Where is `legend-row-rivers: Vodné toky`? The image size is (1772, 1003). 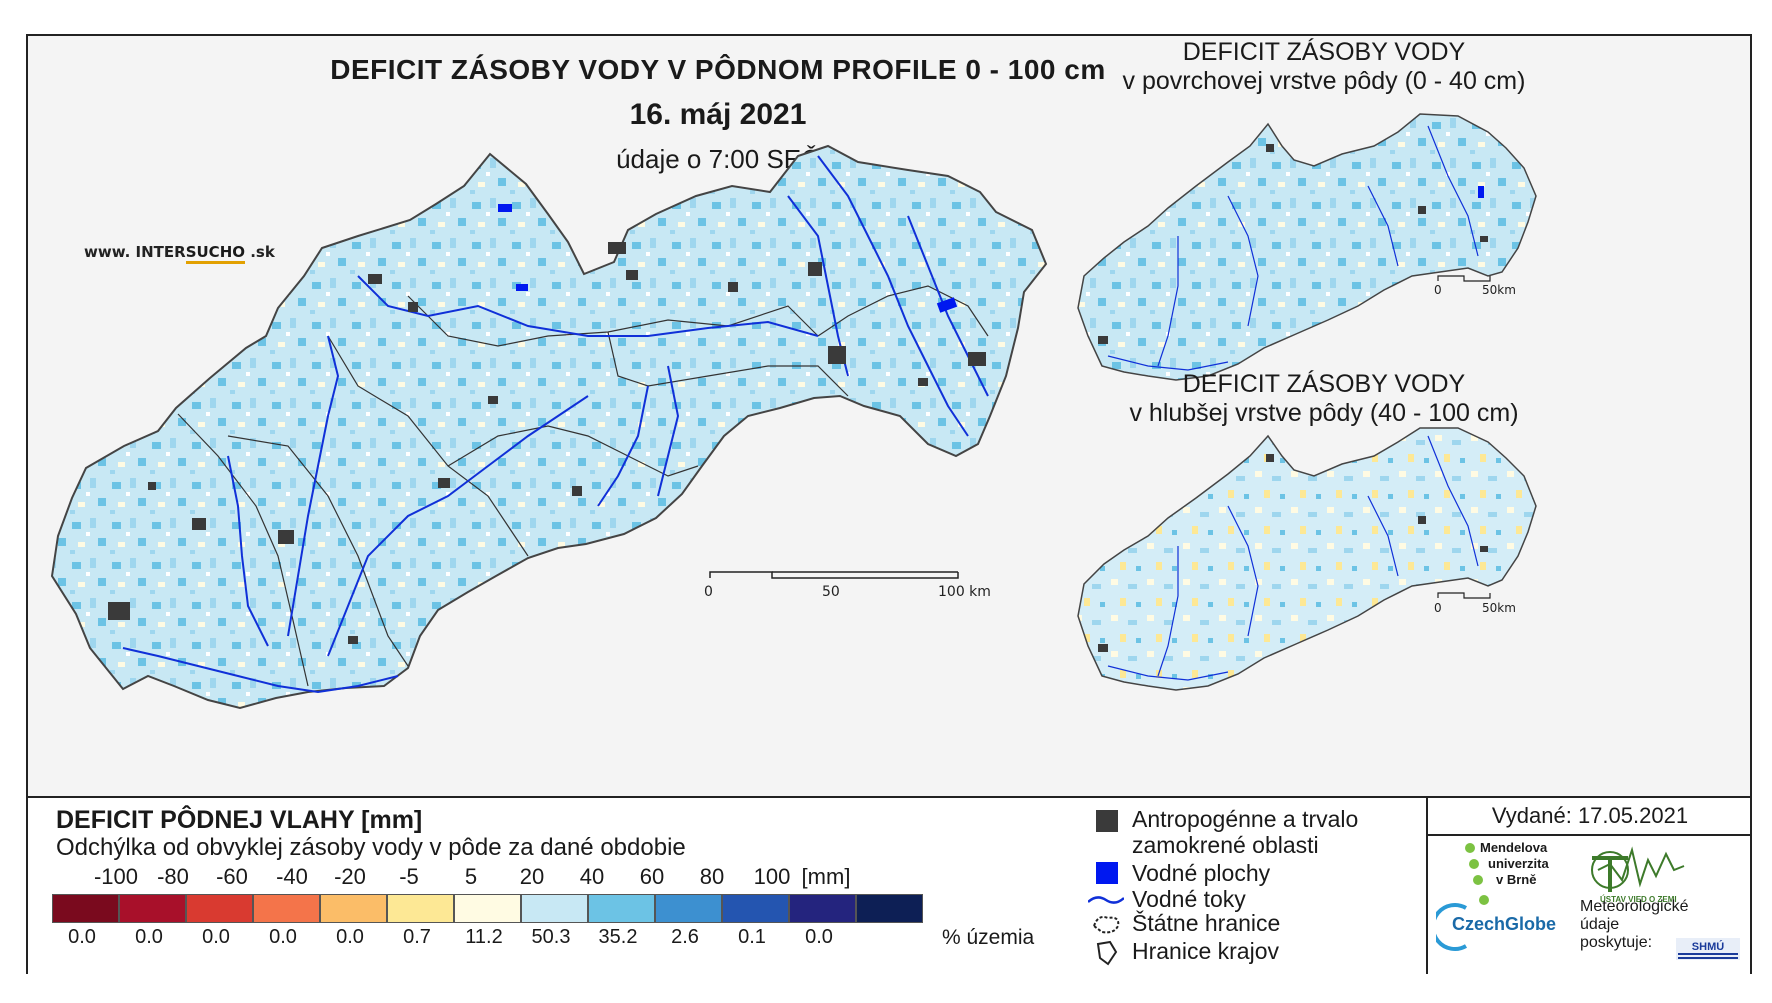
legend-row-rivers: Vodné toky is located at coordinates (1167, 899).